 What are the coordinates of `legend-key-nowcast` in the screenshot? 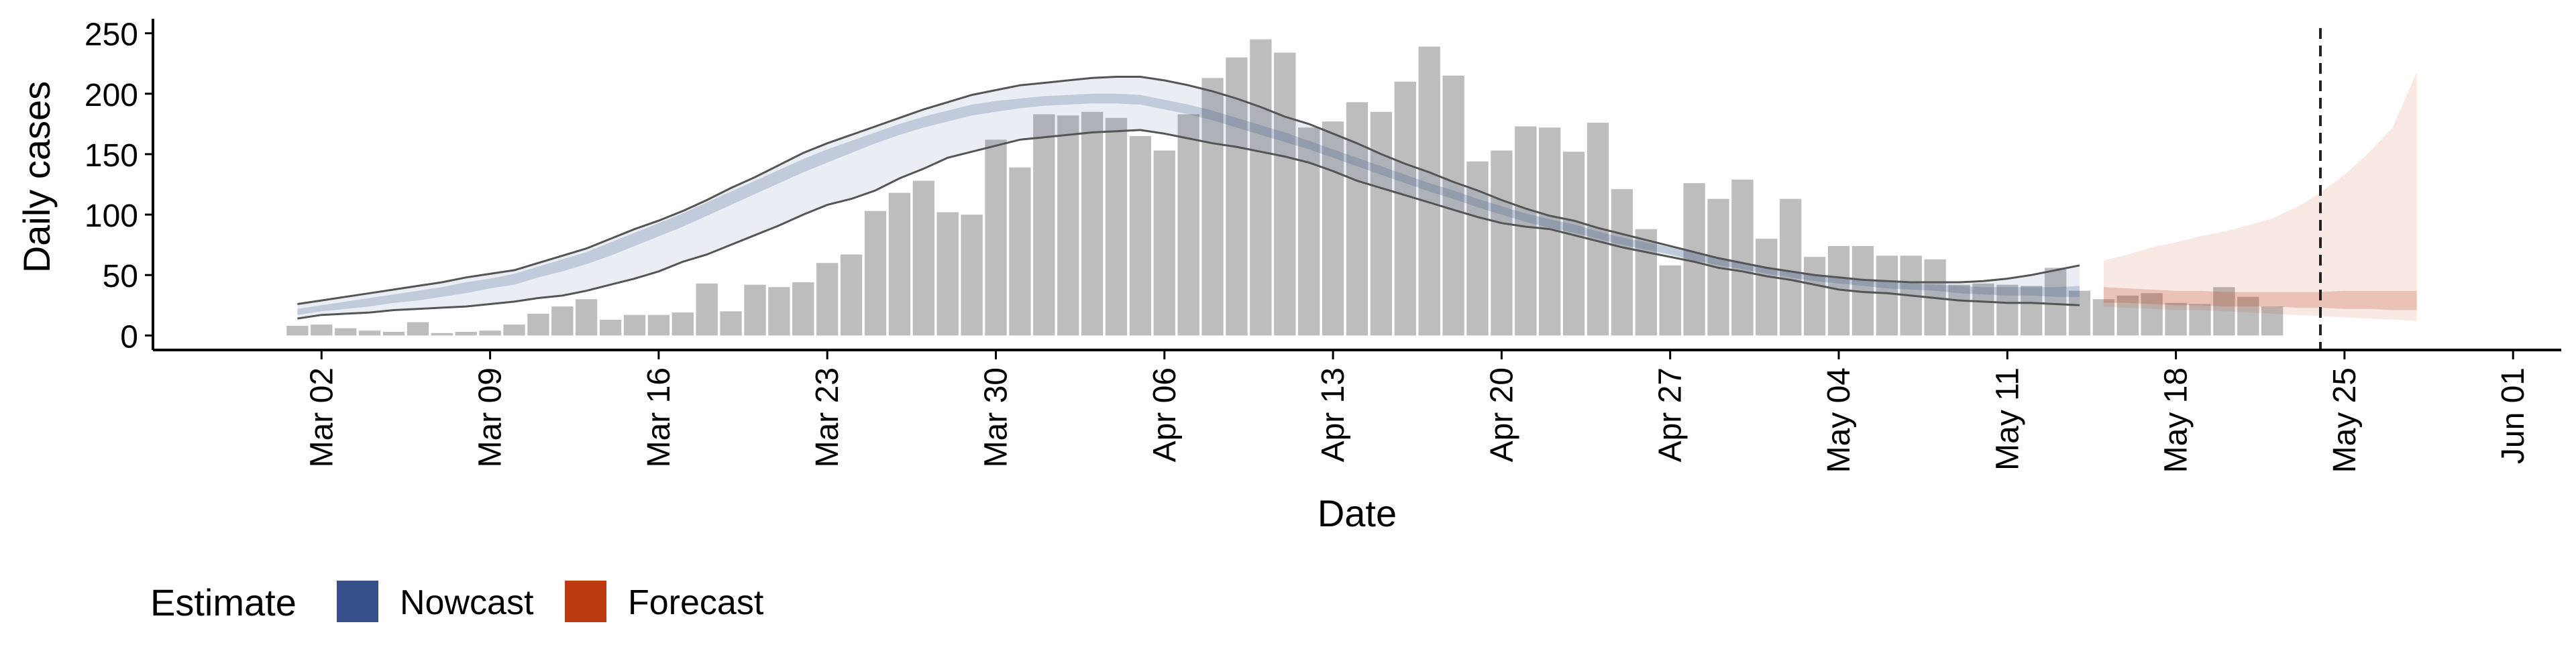 It's located at (357, 602).